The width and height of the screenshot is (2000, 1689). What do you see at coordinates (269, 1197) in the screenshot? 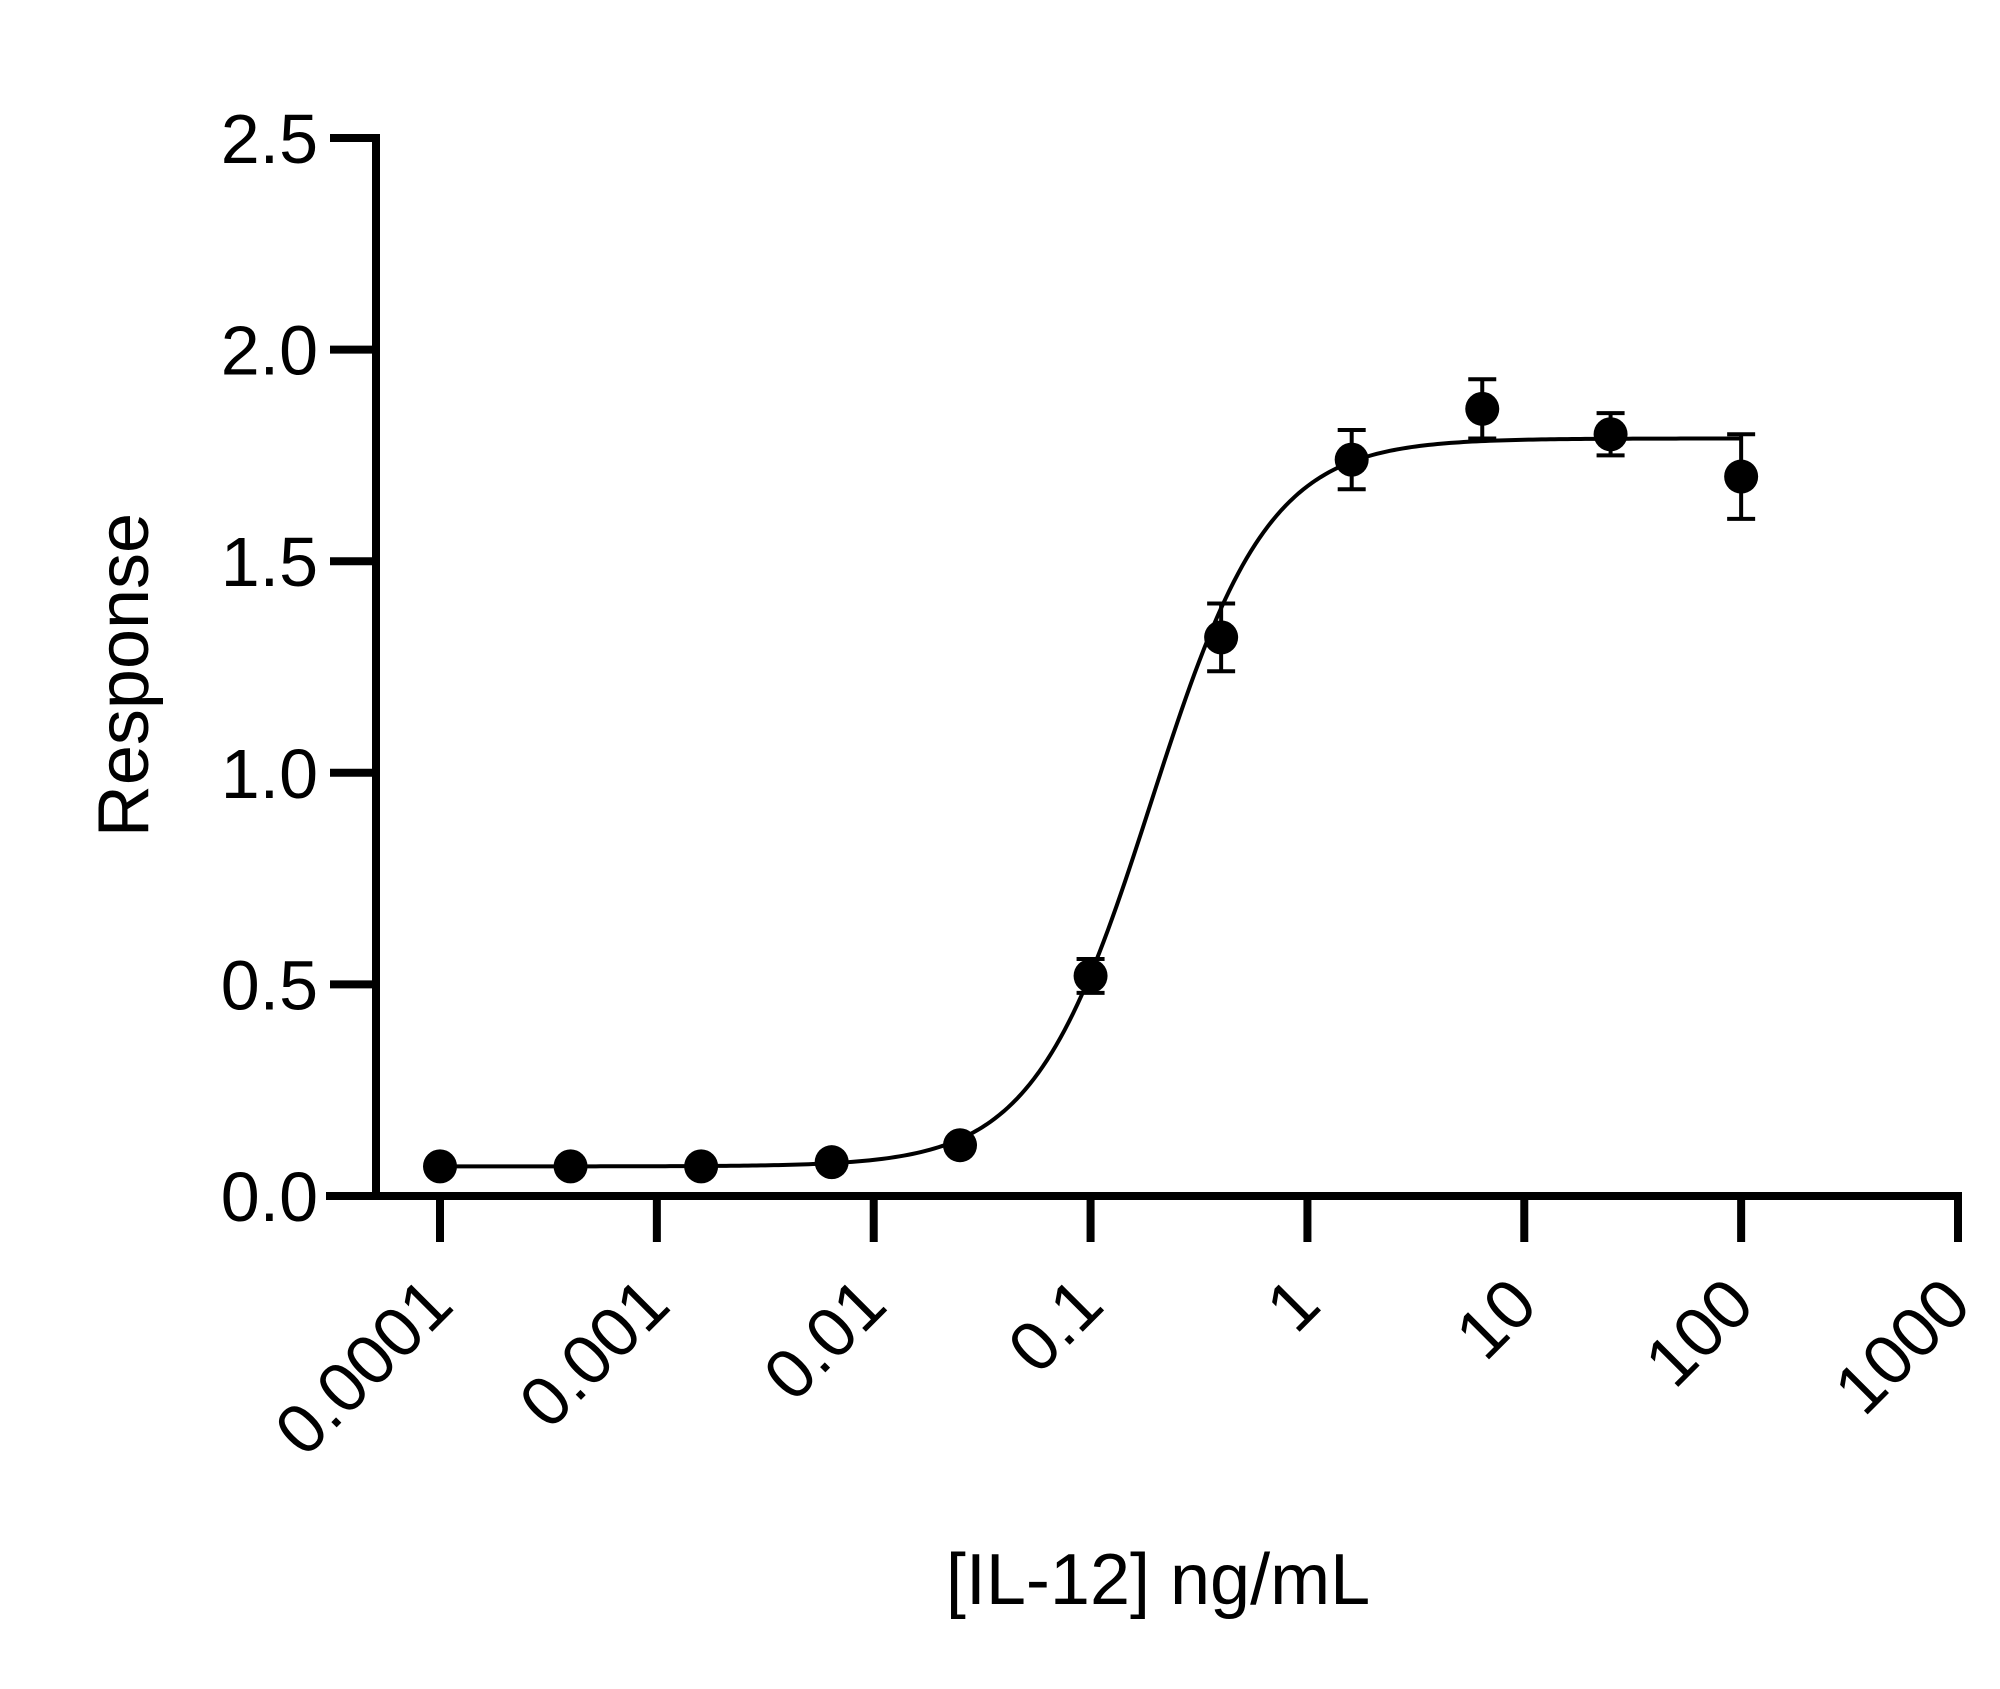
I see `y-tick-label: 0.0` at bounding box center [269, 1197].